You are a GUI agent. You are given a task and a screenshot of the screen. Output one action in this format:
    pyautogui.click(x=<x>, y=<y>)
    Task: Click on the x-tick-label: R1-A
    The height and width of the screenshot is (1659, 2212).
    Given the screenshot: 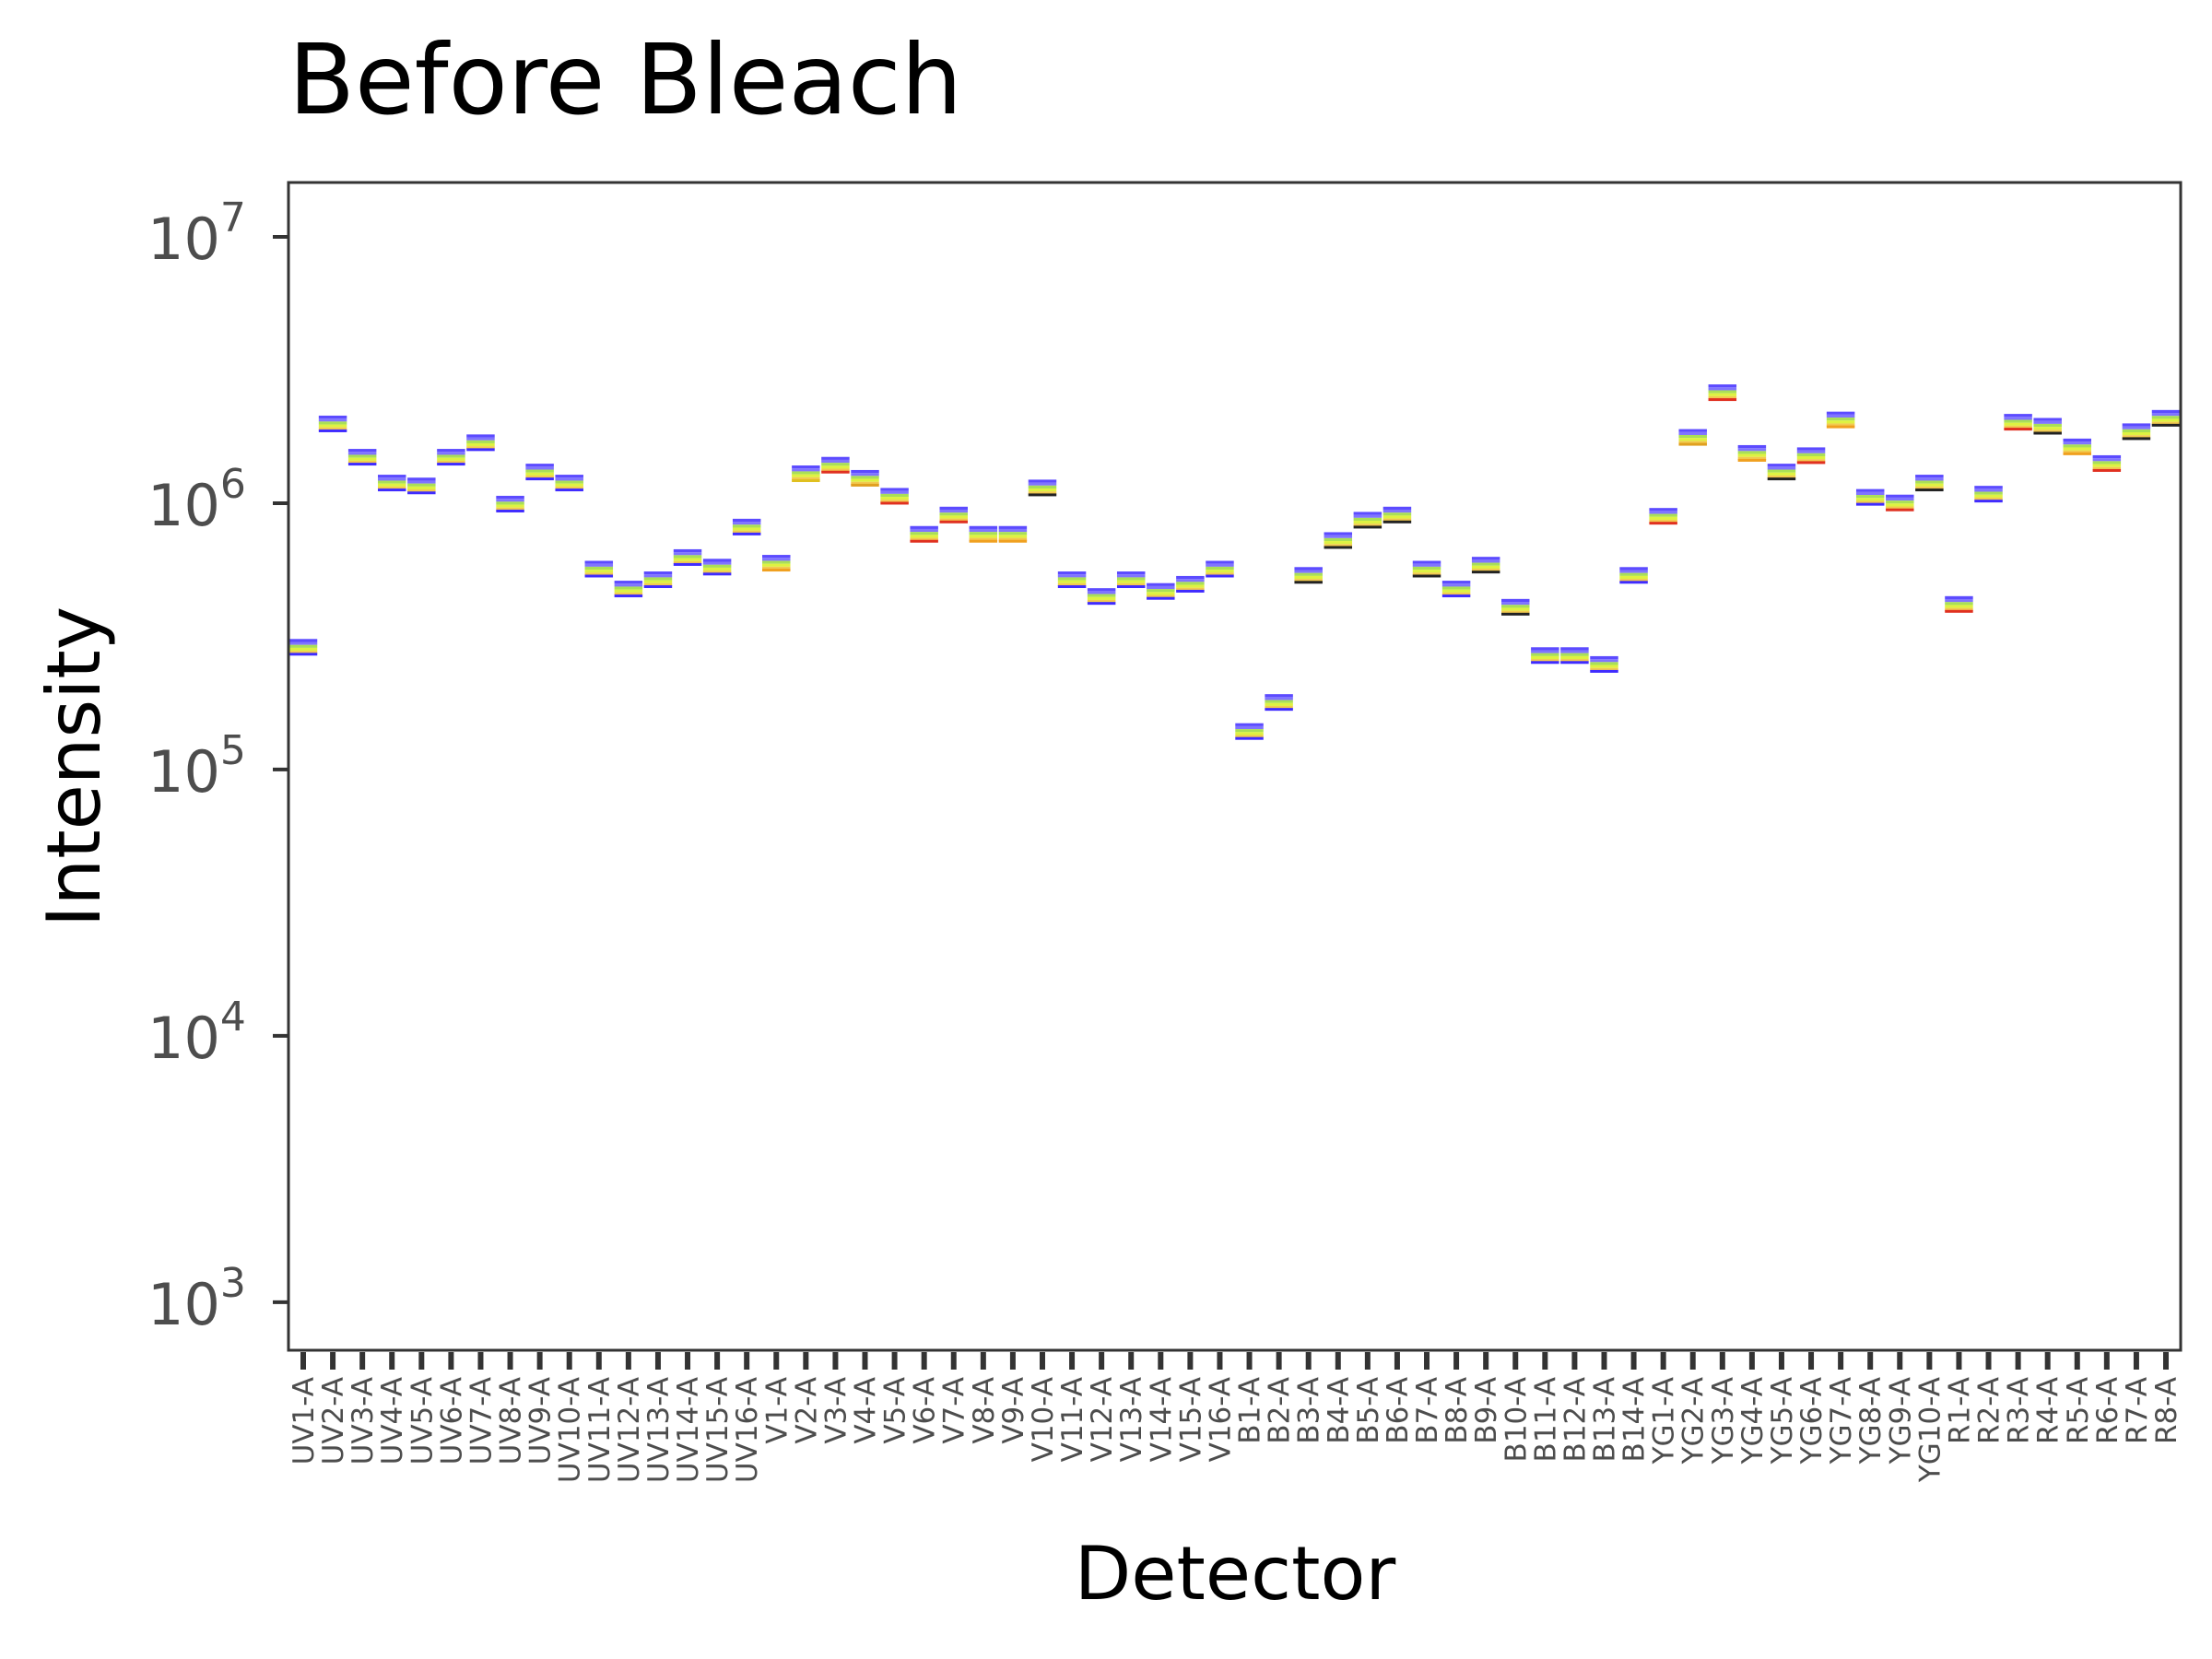 What is the action you would take?
    pyautogui.click(x=1959, y=1410)
    